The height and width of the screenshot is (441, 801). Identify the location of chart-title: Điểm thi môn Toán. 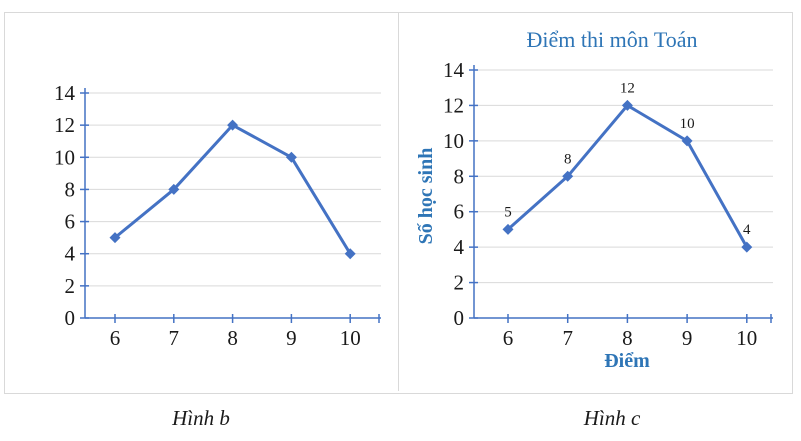
(612, 39).